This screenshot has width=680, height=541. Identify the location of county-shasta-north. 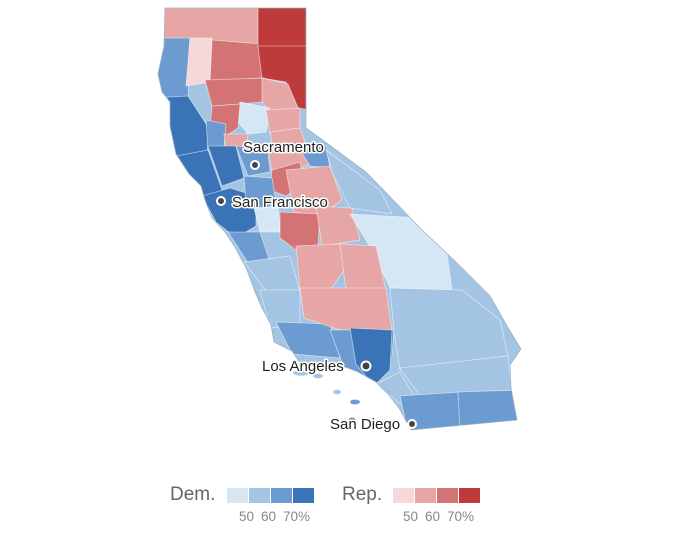
(236, 61).